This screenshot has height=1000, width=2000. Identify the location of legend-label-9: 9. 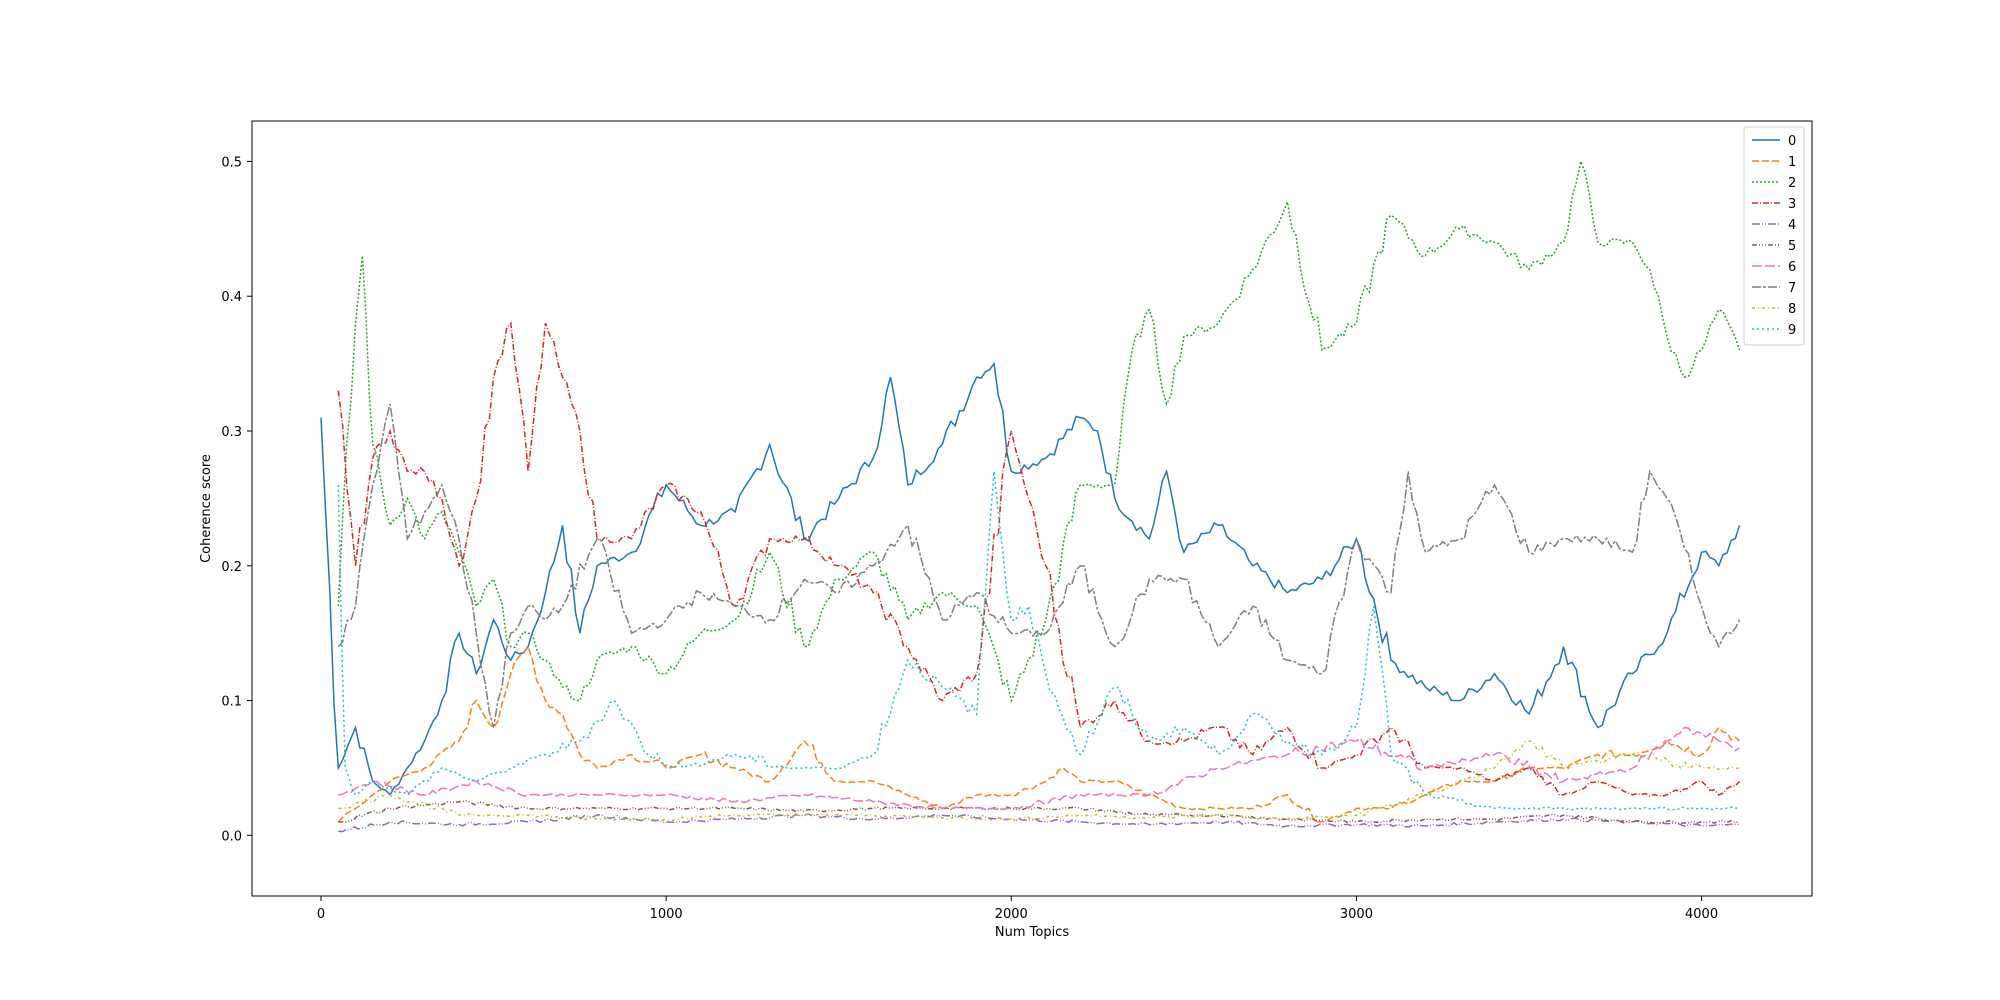
(1792, 330).